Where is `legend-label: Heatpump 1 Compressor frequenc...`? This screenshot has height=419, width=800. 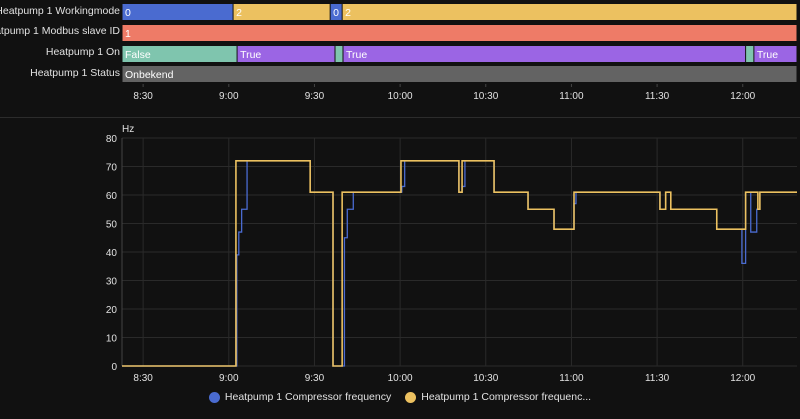 legend-label: Heatpump 1 Compressor frequenc... is located at coordinates (506, 397).